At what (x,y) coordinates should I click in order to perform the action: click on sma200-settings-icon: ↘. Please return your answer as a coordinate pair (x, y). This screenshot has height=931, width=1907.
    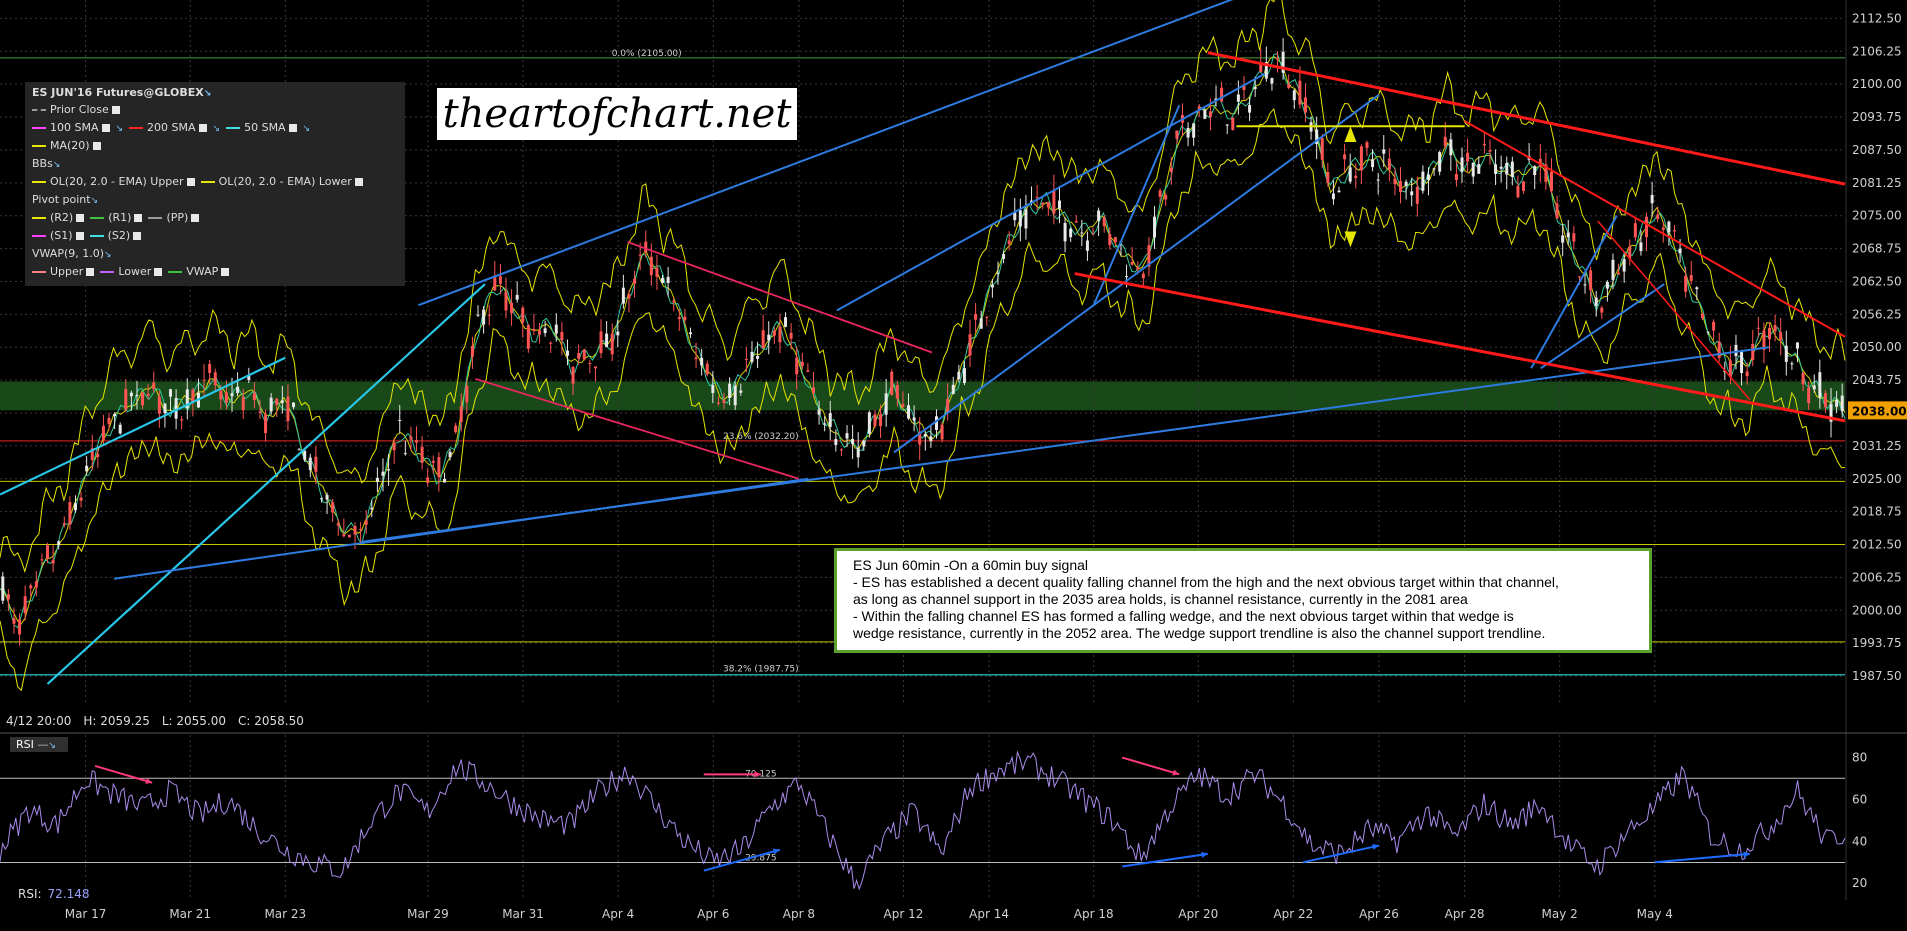
    Looking at the image, I should click on (216, 129).